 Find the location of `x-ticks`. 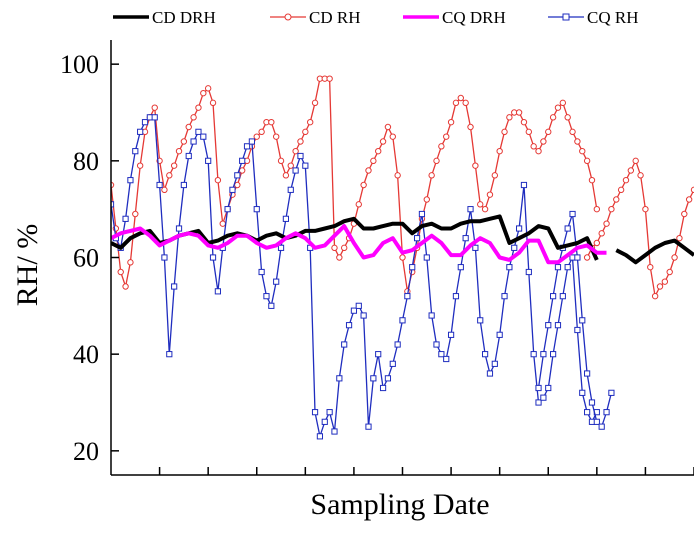

x-ticks is located at coordinates (426, 471).